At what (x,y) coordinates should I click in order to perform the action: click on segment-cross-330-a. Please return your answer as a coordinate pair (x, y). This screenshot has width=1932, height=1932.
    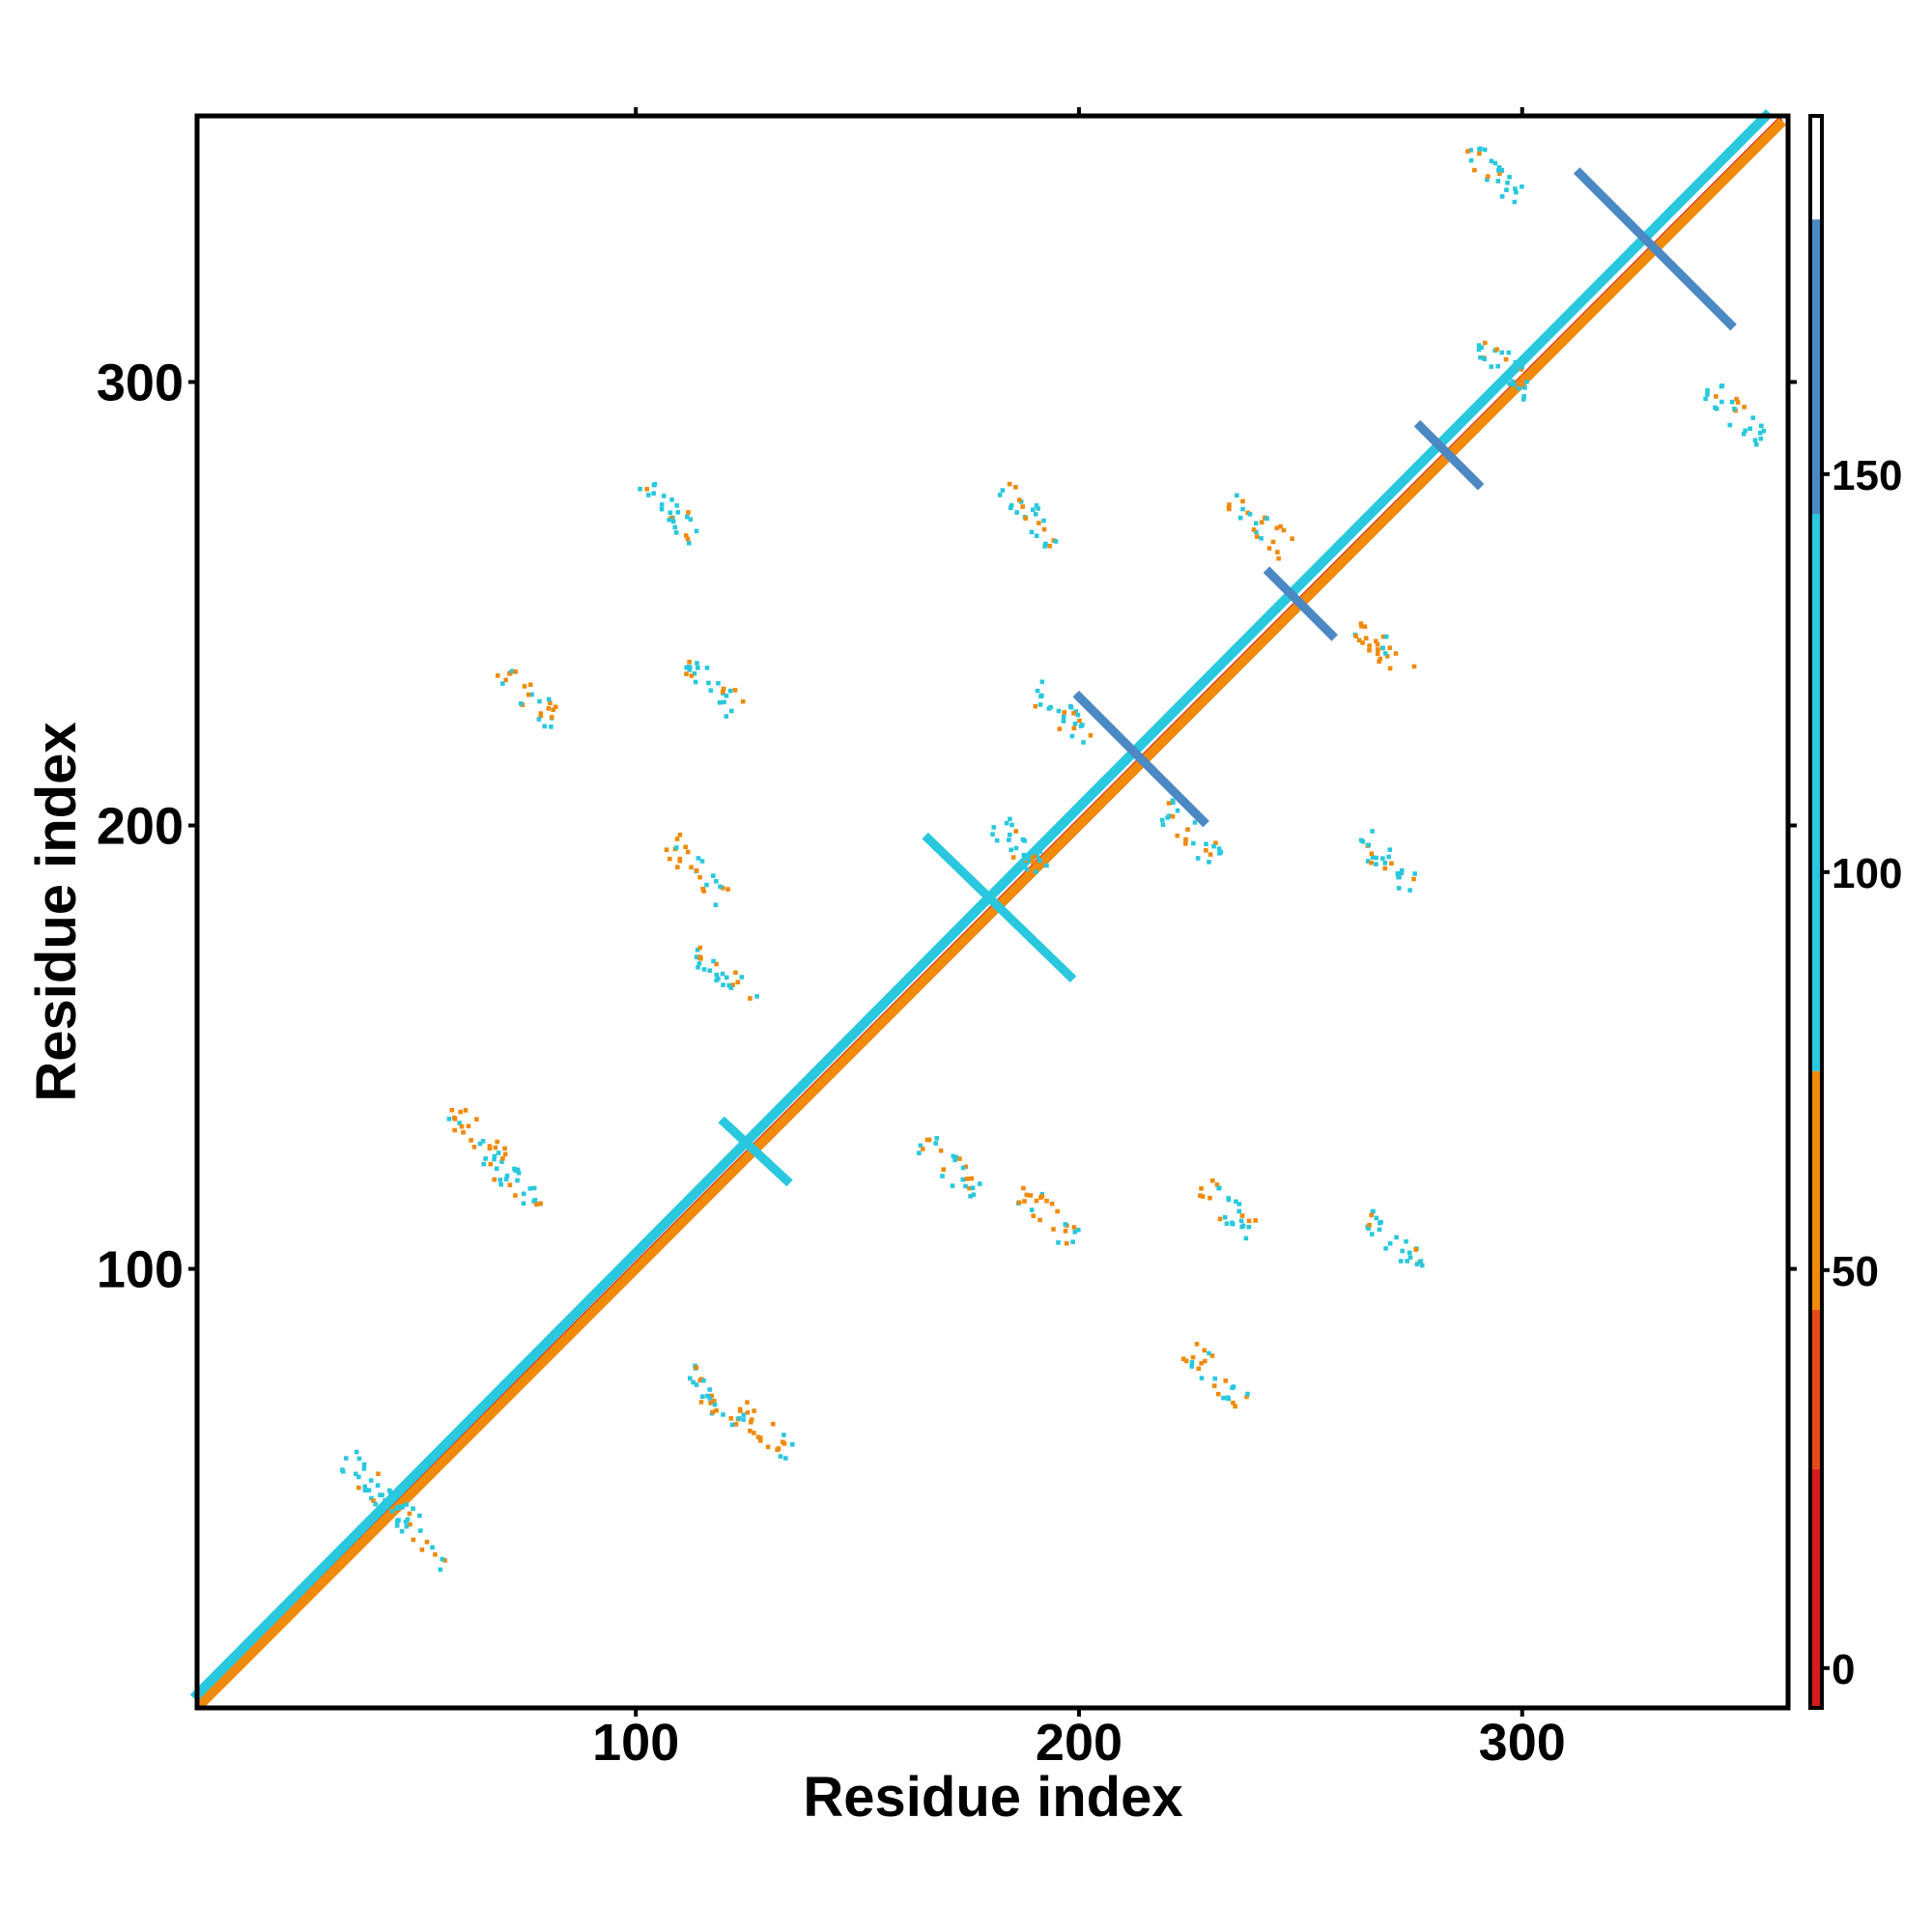
    Looking at the image, I should click on (1655, 249).